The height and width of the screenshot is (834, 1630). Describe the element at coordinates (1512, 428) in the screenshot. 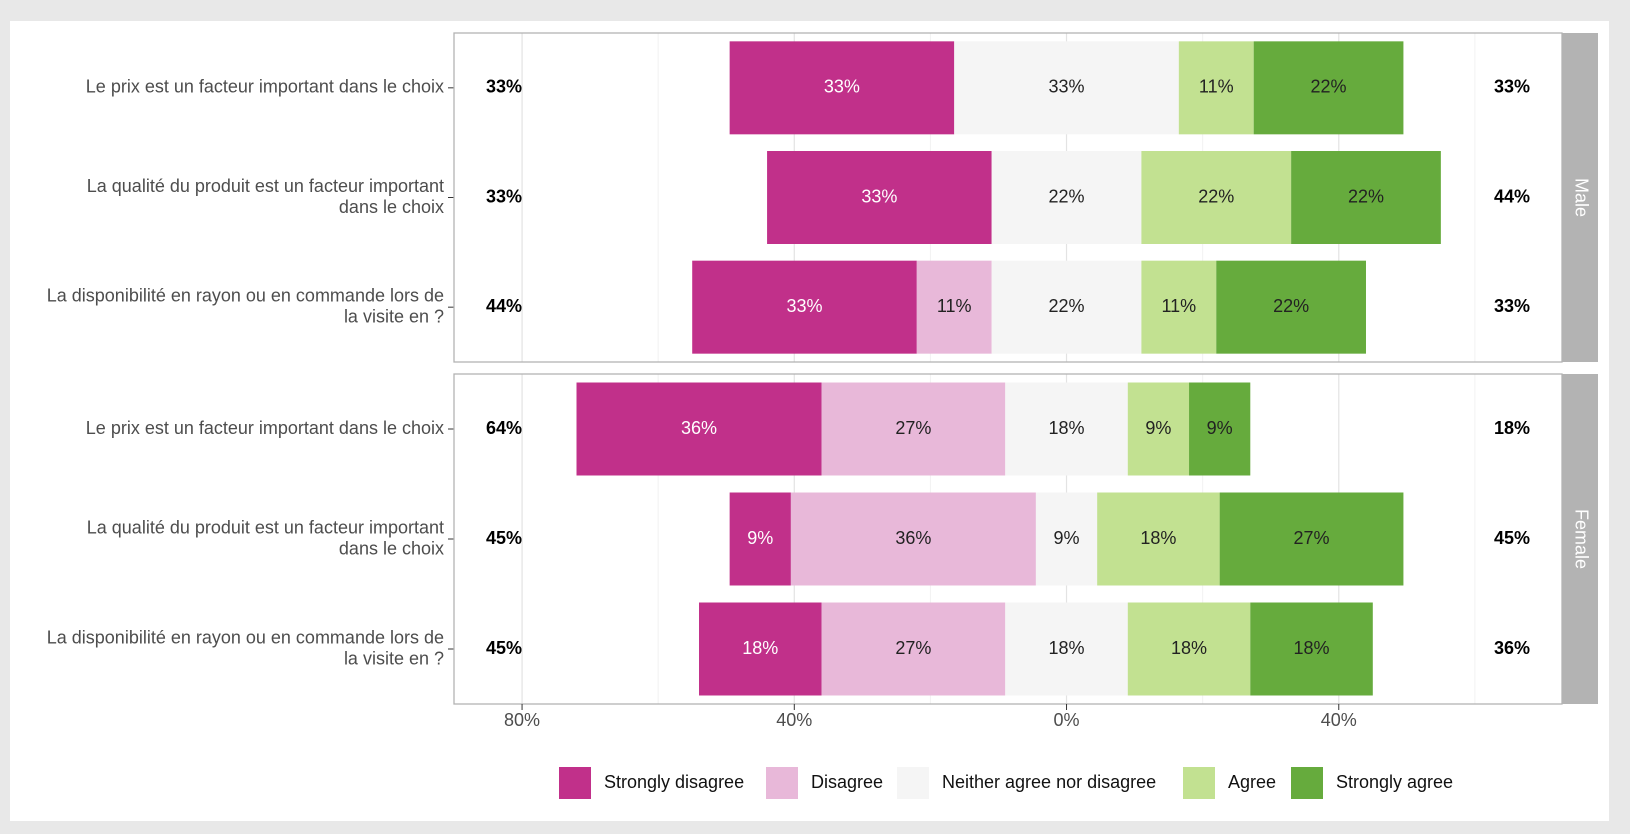

I see `right-total: 18%` at that location.